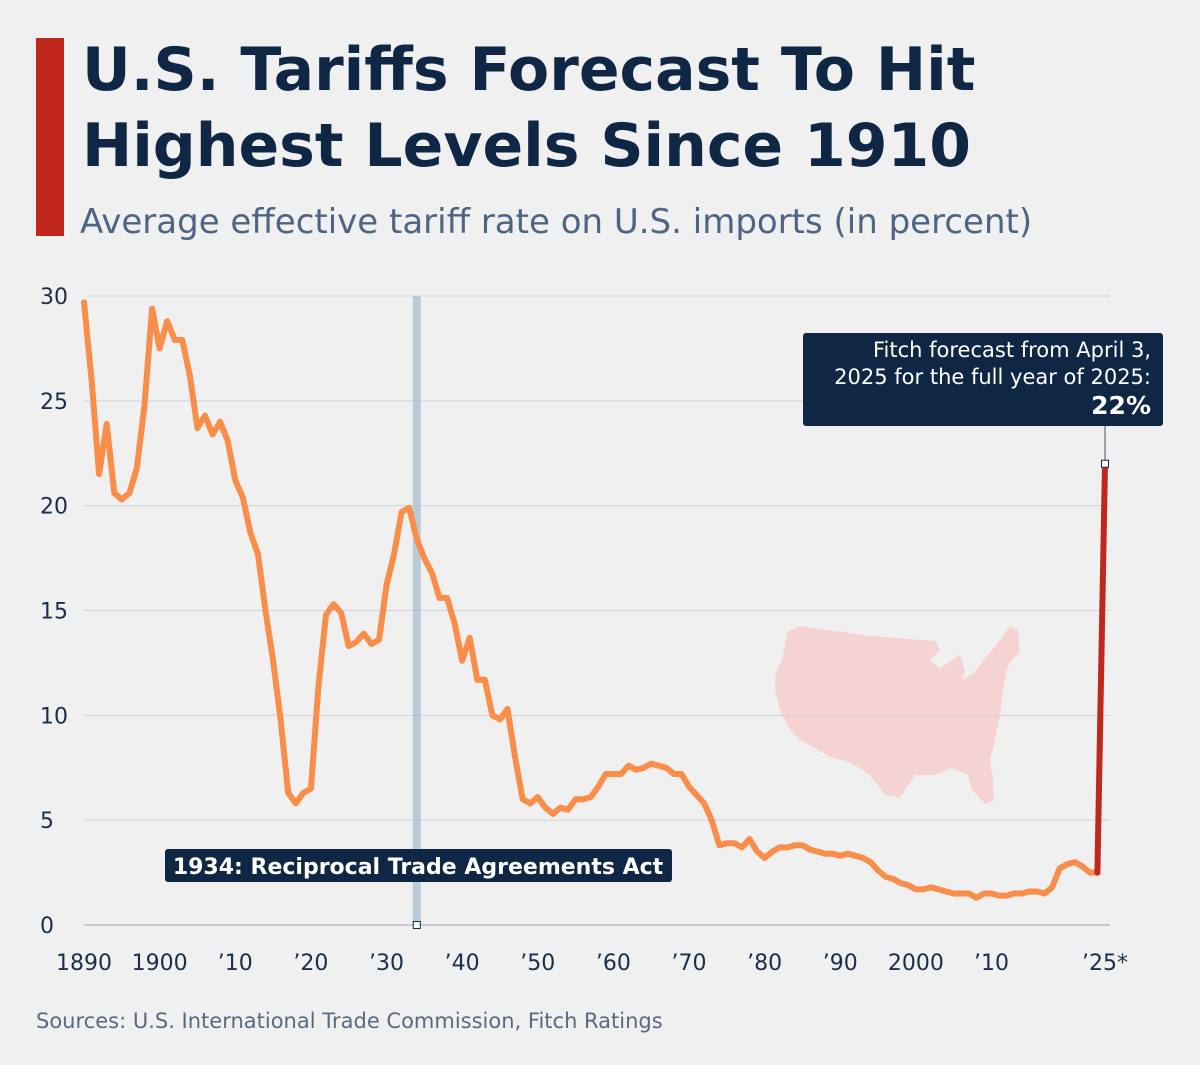  I want to click on x-tick-label: ’40, so click(462, 963).